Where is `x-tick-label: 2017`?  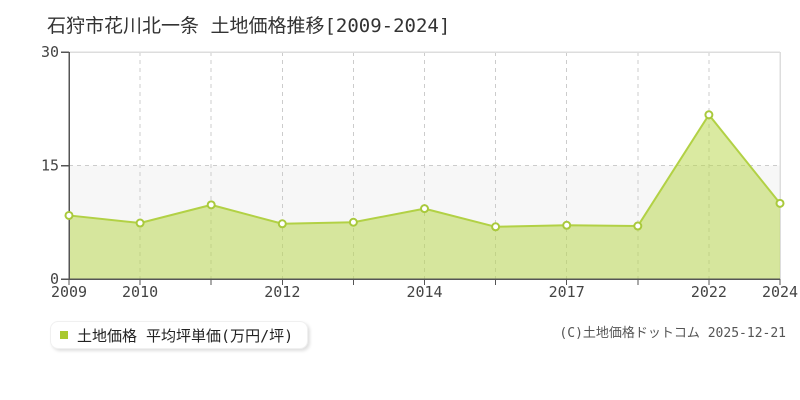 x-tick-label: 2017 is located at coordinates (567, 292).